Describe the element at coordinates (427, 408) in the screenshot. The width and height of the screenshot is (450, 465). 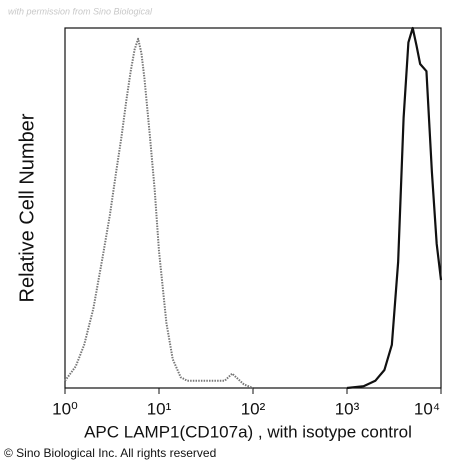
I see `x-tick-label: 10⁴` at that location.